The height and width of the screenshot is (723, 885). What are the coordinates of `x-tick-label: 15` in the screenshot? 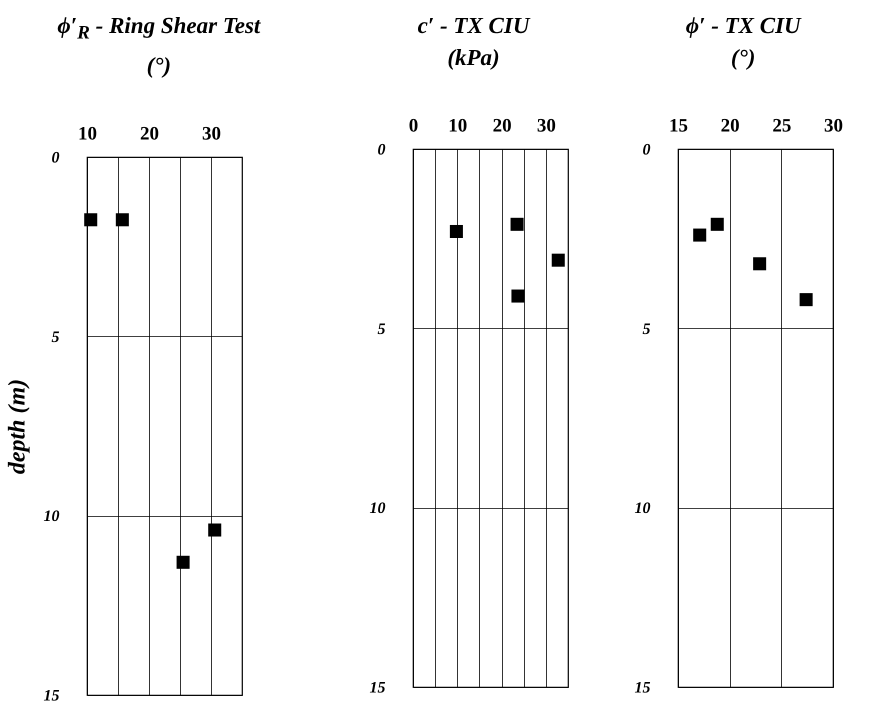 It's located at (678, 126).